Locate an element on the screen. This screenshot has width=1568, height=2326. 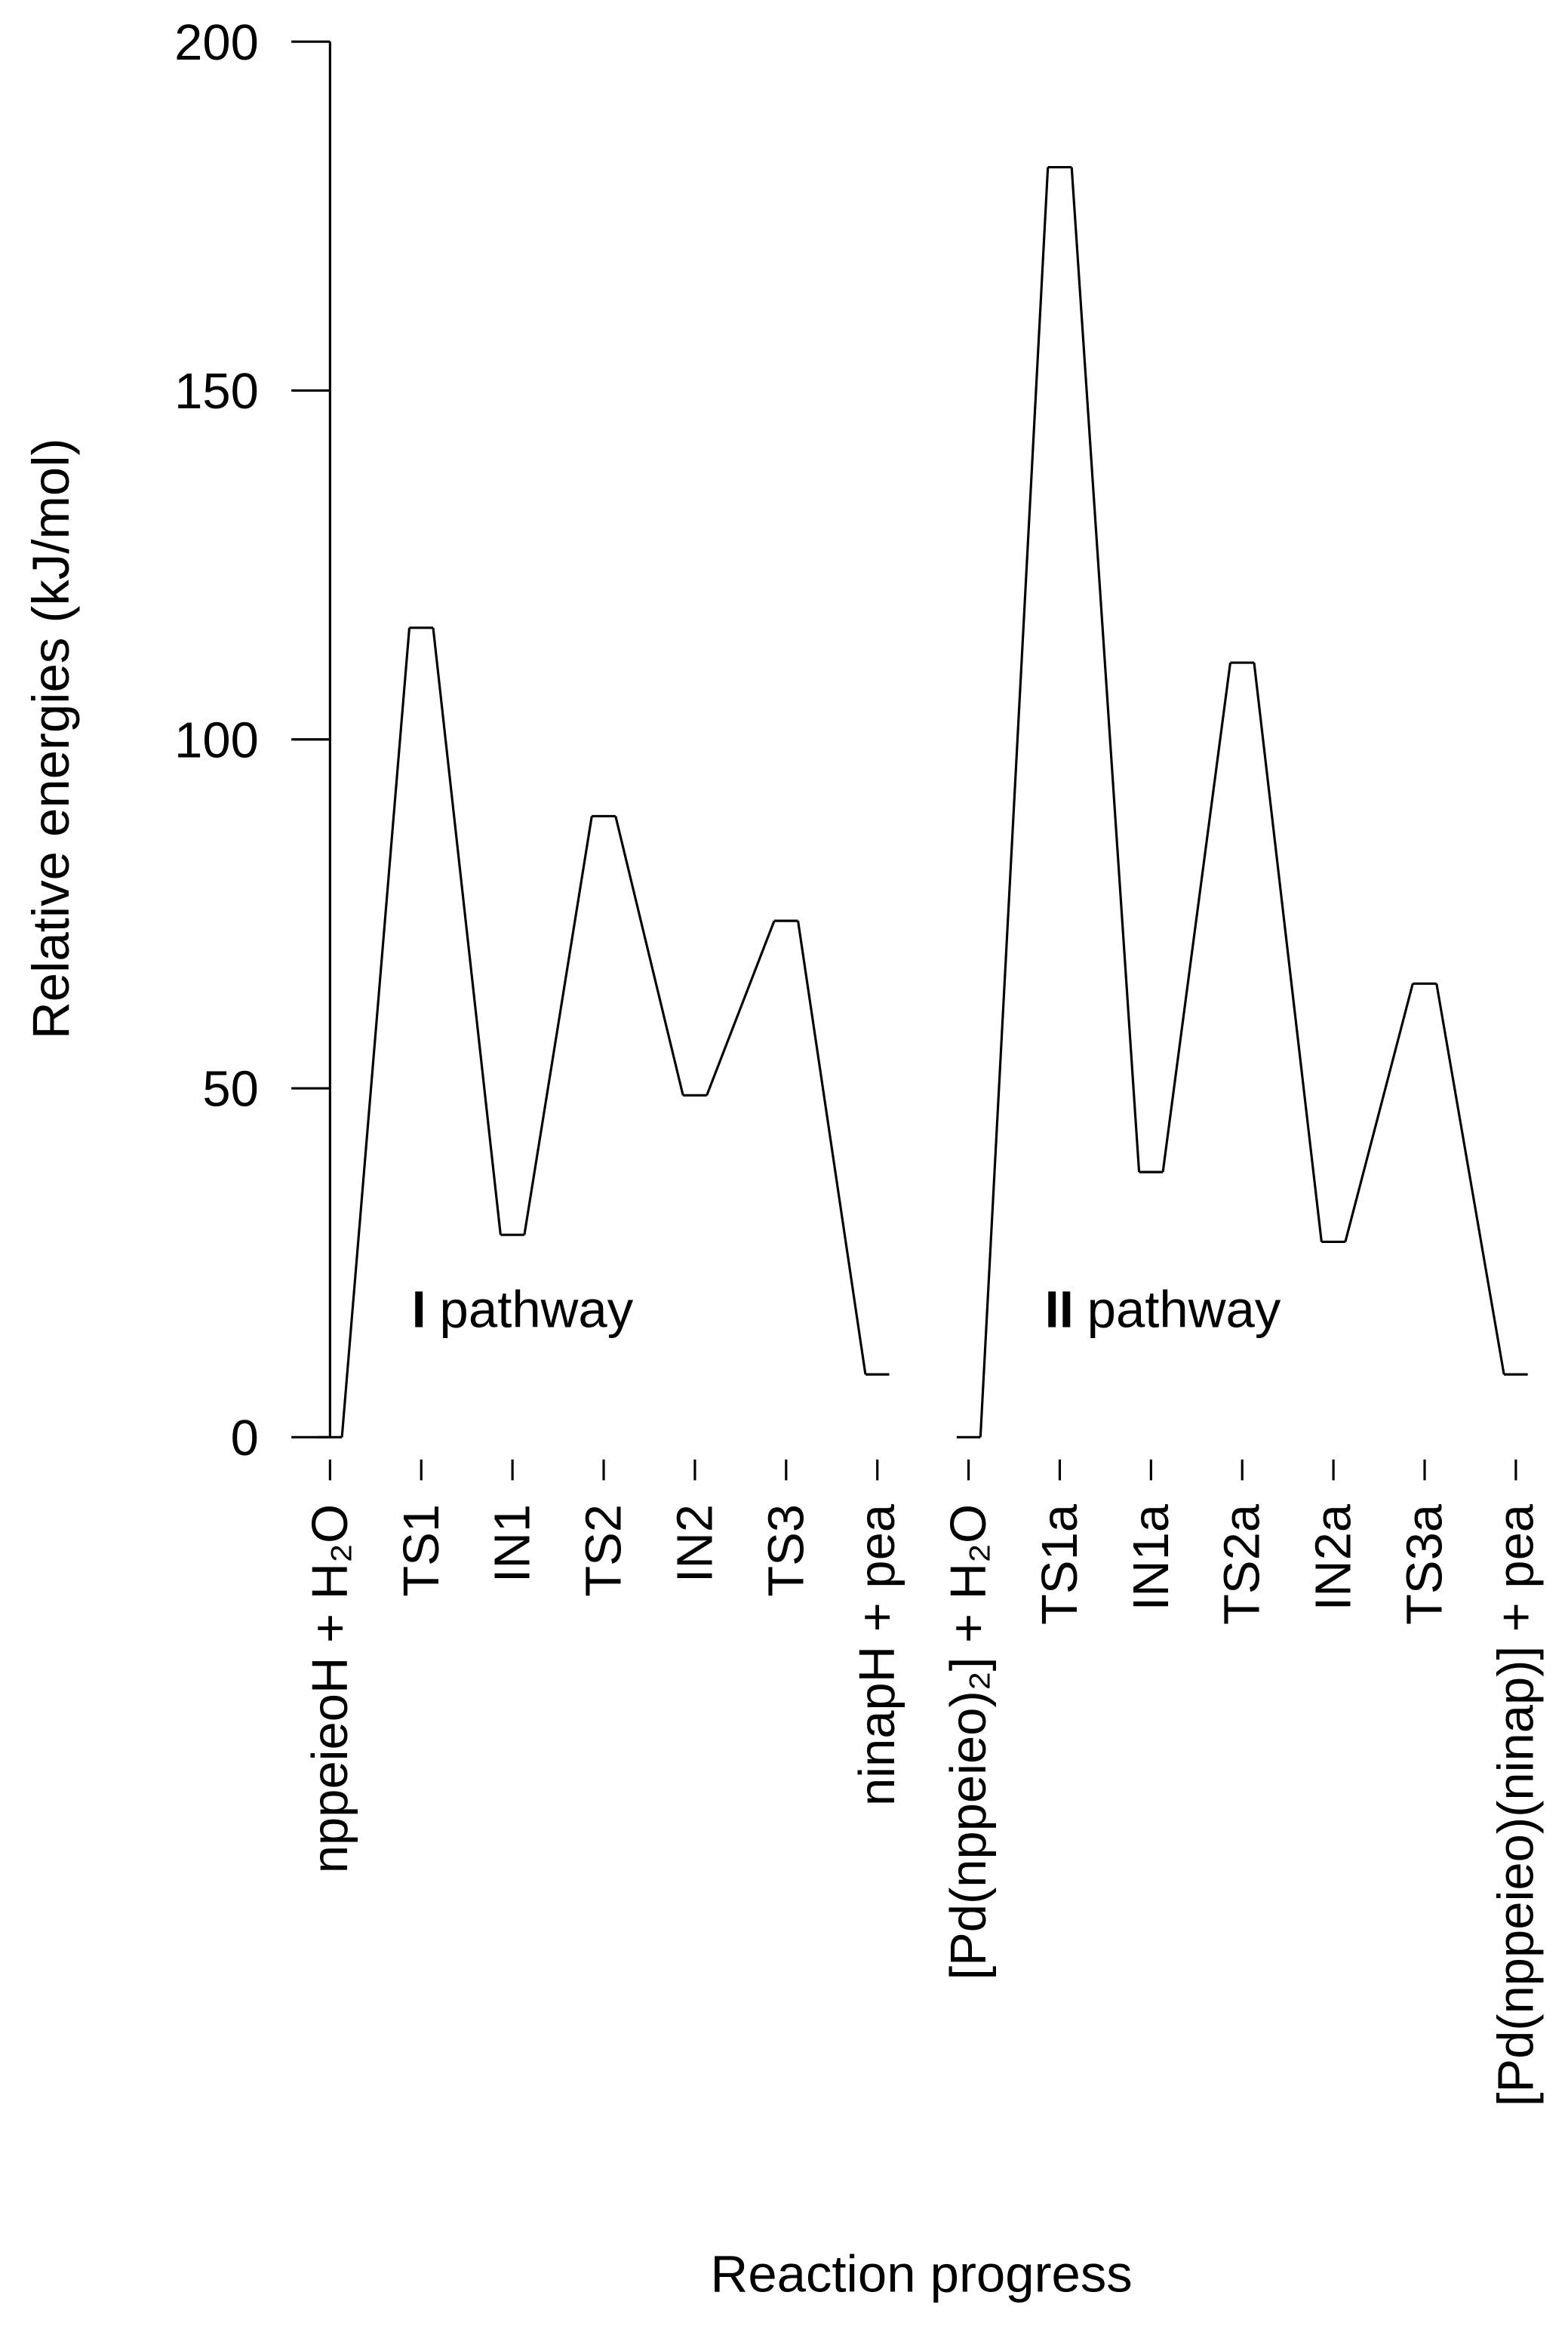
x-tick-label: TS1a is located at coordinates (1059, 1564).